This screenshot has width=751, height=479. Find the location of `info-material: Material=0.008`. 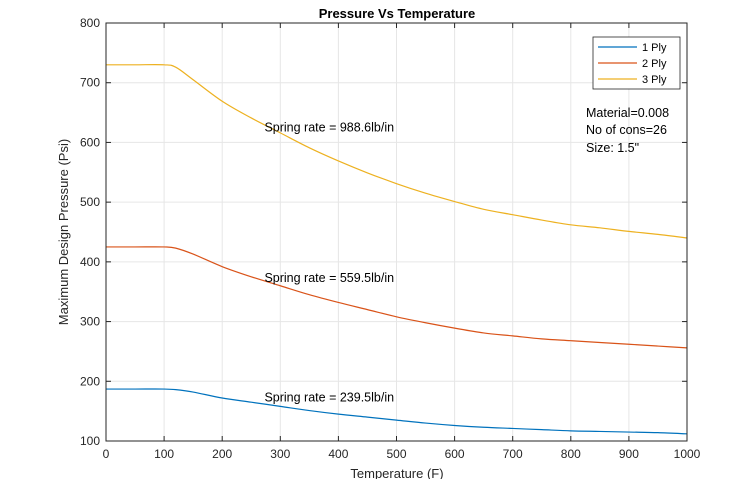

info-material: Material=0.008 is located at coordinates (627, 113).